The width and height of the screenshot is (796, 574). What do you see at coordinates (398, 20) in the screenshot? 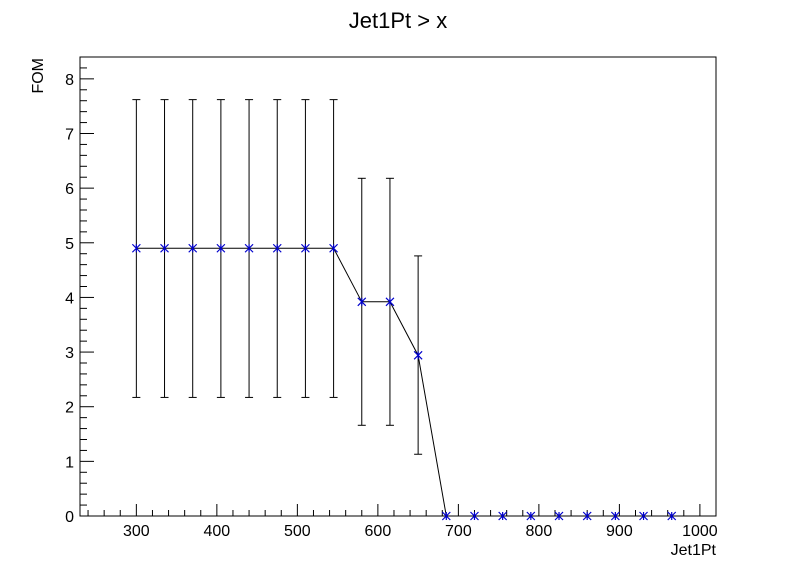
I see `chart-title: Jet1Pt > x` at bounding box center [398, 20].